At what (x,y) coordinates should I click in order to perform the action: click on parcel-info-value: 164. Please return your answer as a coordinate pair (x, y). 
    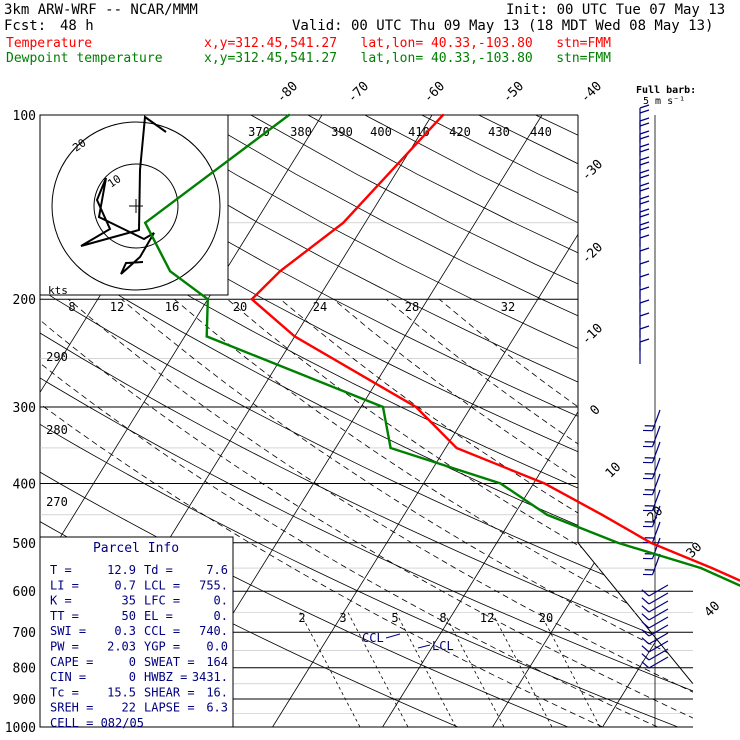
    Looking at the image, I should click on (217, 662).